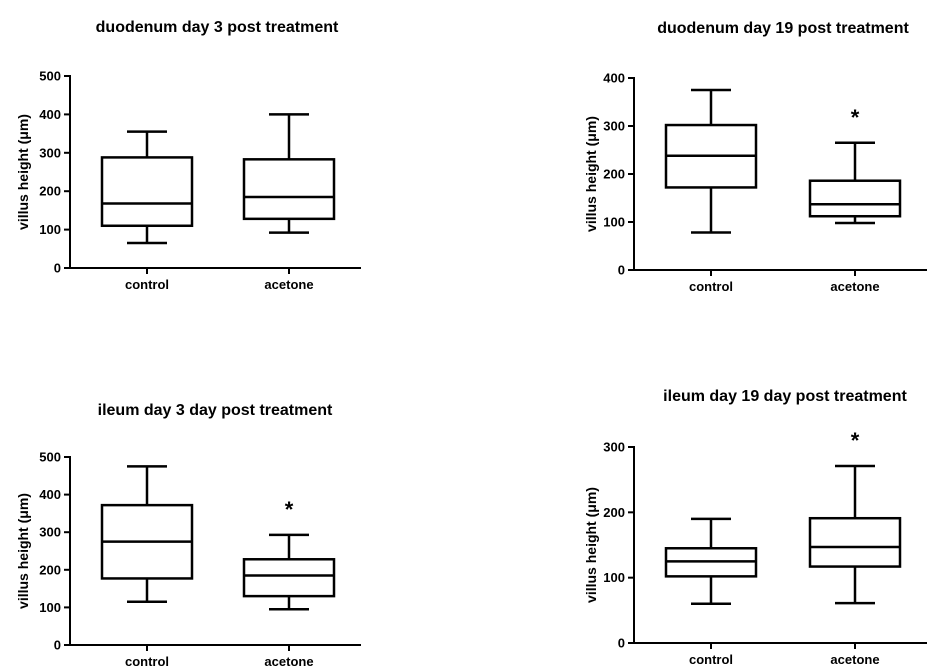 The image size is (932, 666). What do you see at coordinates (785, 396) in the screenshot?
I see `chart-title: ileum day 19 day post treatment` at bounding box center [785, 396].